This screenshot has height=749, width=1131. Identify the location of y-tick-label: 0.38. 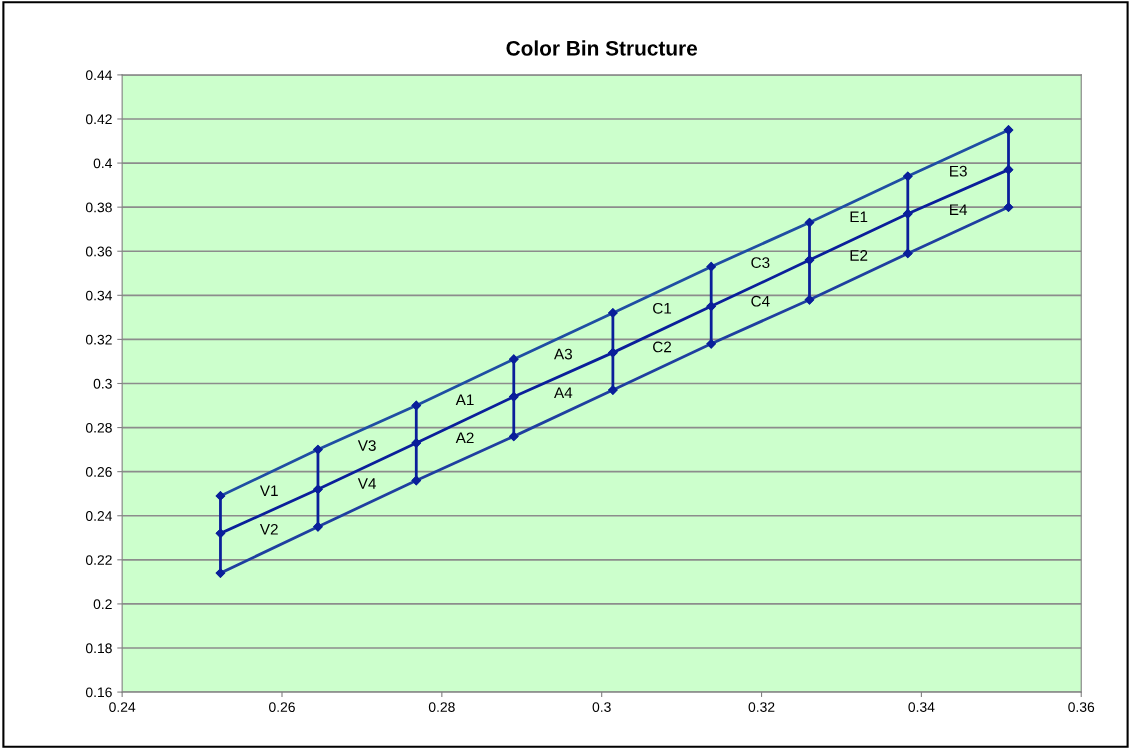
(98, 207).